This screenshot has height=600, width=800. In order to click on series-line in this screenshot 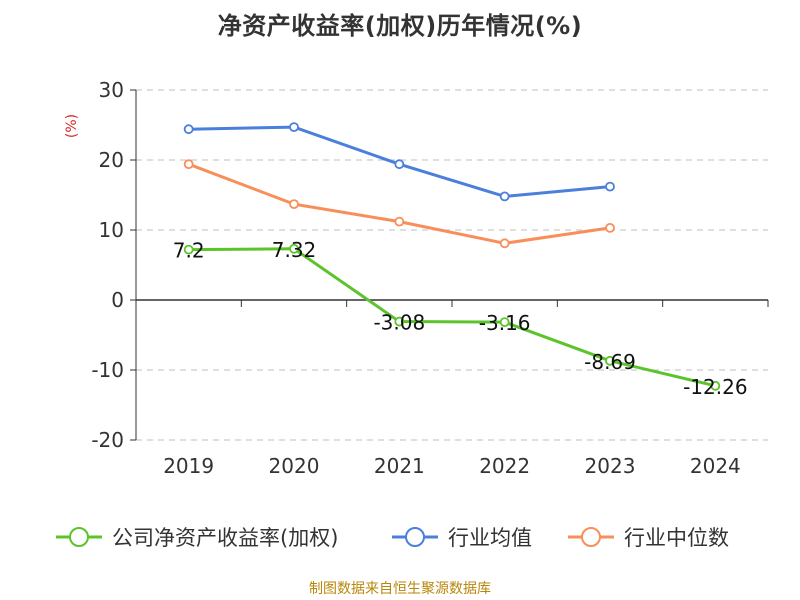, I will do `click(399, 203)`.